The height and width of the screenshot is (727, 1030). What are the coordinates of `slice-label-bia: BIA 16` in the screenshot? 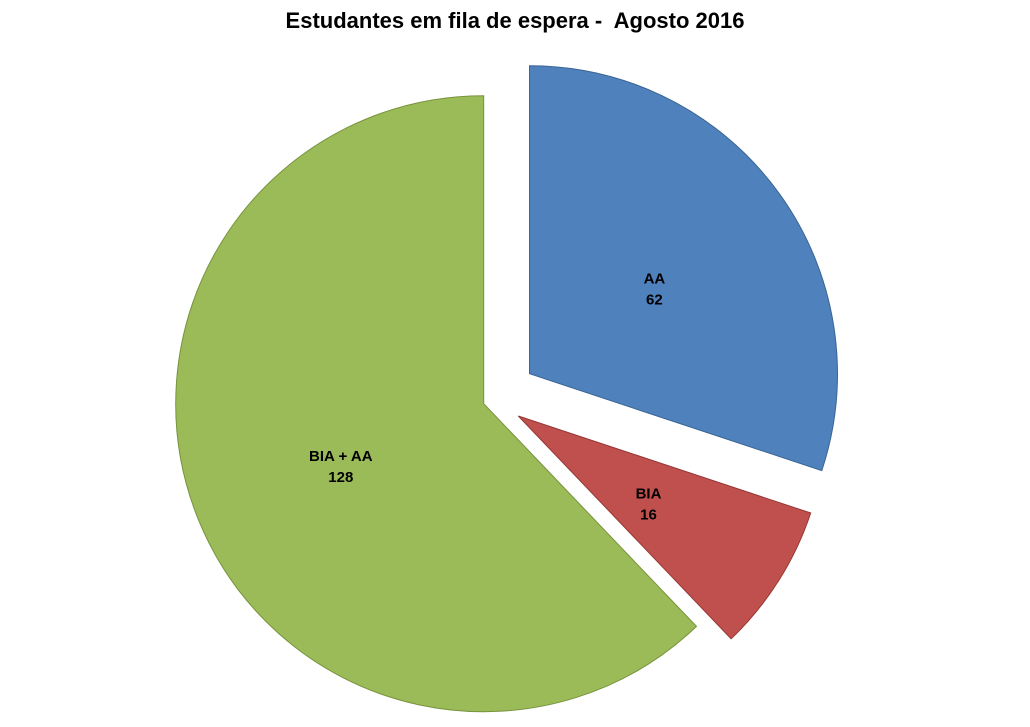 It's located at (649, 504).